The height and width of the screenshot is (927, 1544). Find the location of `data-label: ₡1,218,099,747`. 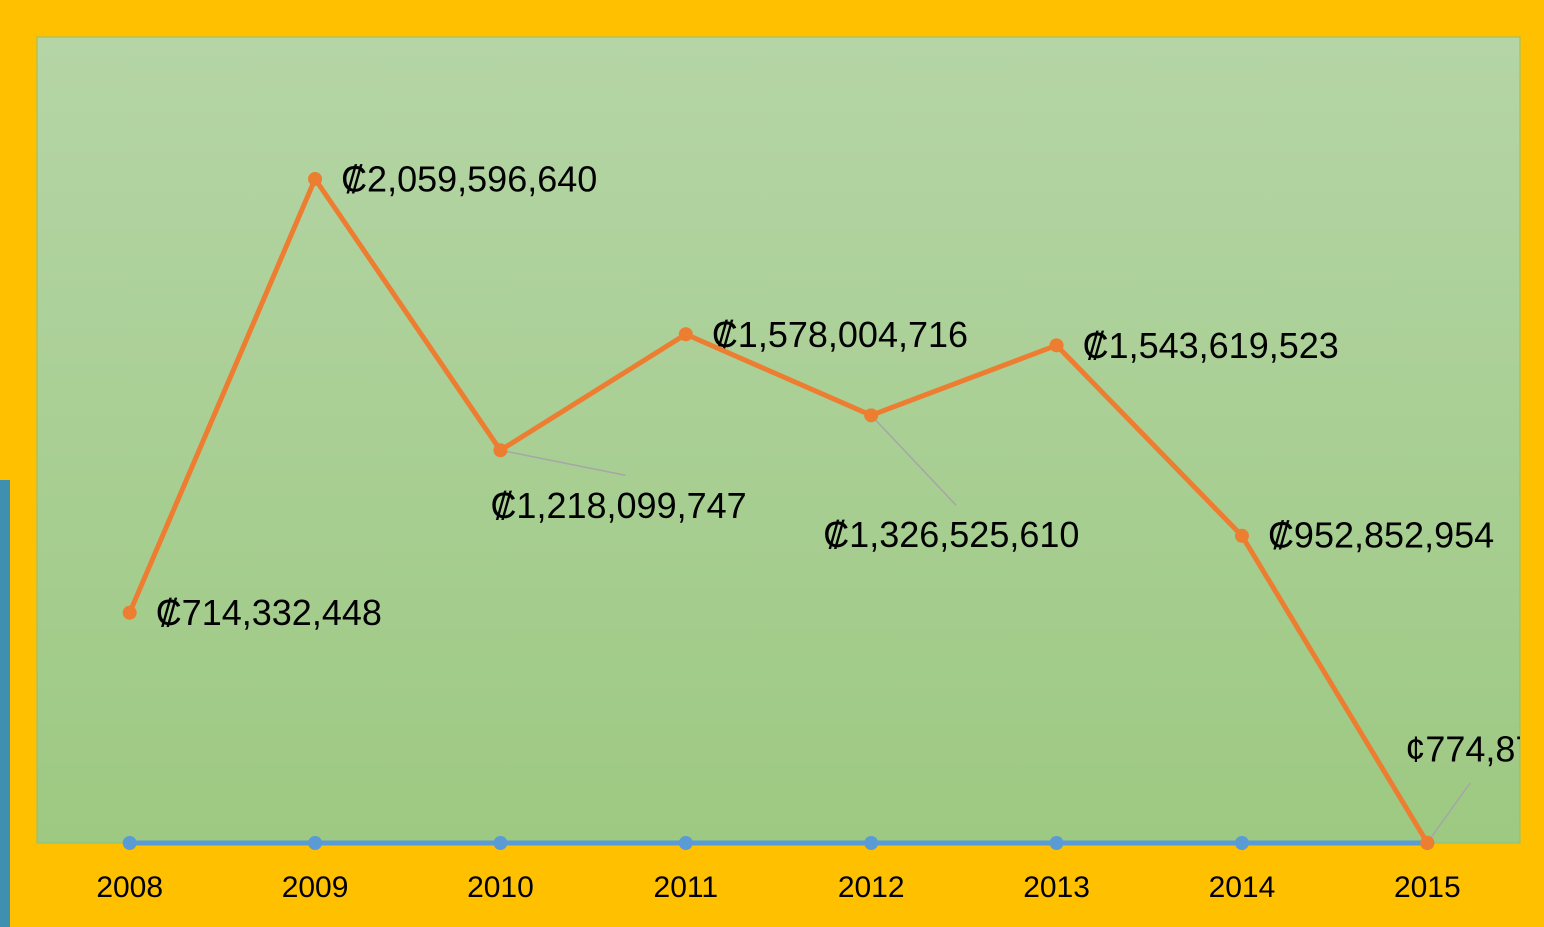

data-label: ₡1,218,099,747 is located at coordinates (618, 505).